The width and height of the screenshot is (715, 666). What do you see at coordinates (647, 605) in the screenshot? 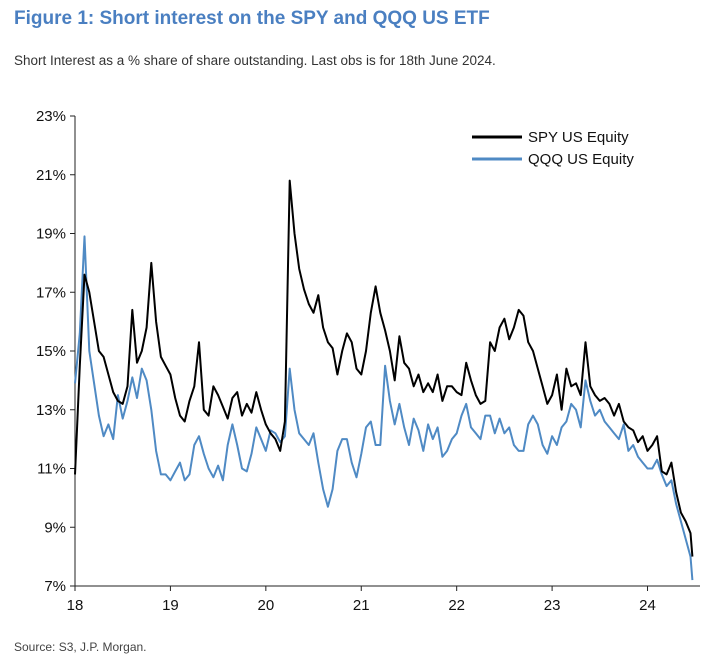
I see `x-tick-label: 24` at bounding box center [647, 605].